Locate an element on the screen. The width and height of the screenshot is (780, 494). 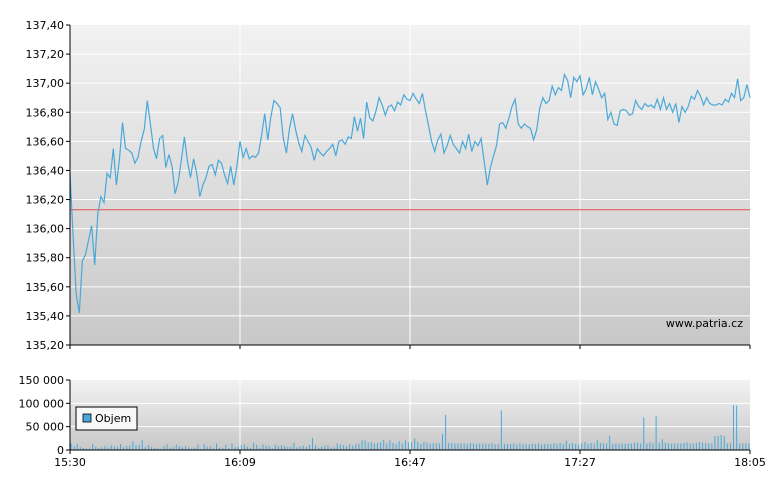
x-tick-label: 17:27 is located at coordinates (580, 462).